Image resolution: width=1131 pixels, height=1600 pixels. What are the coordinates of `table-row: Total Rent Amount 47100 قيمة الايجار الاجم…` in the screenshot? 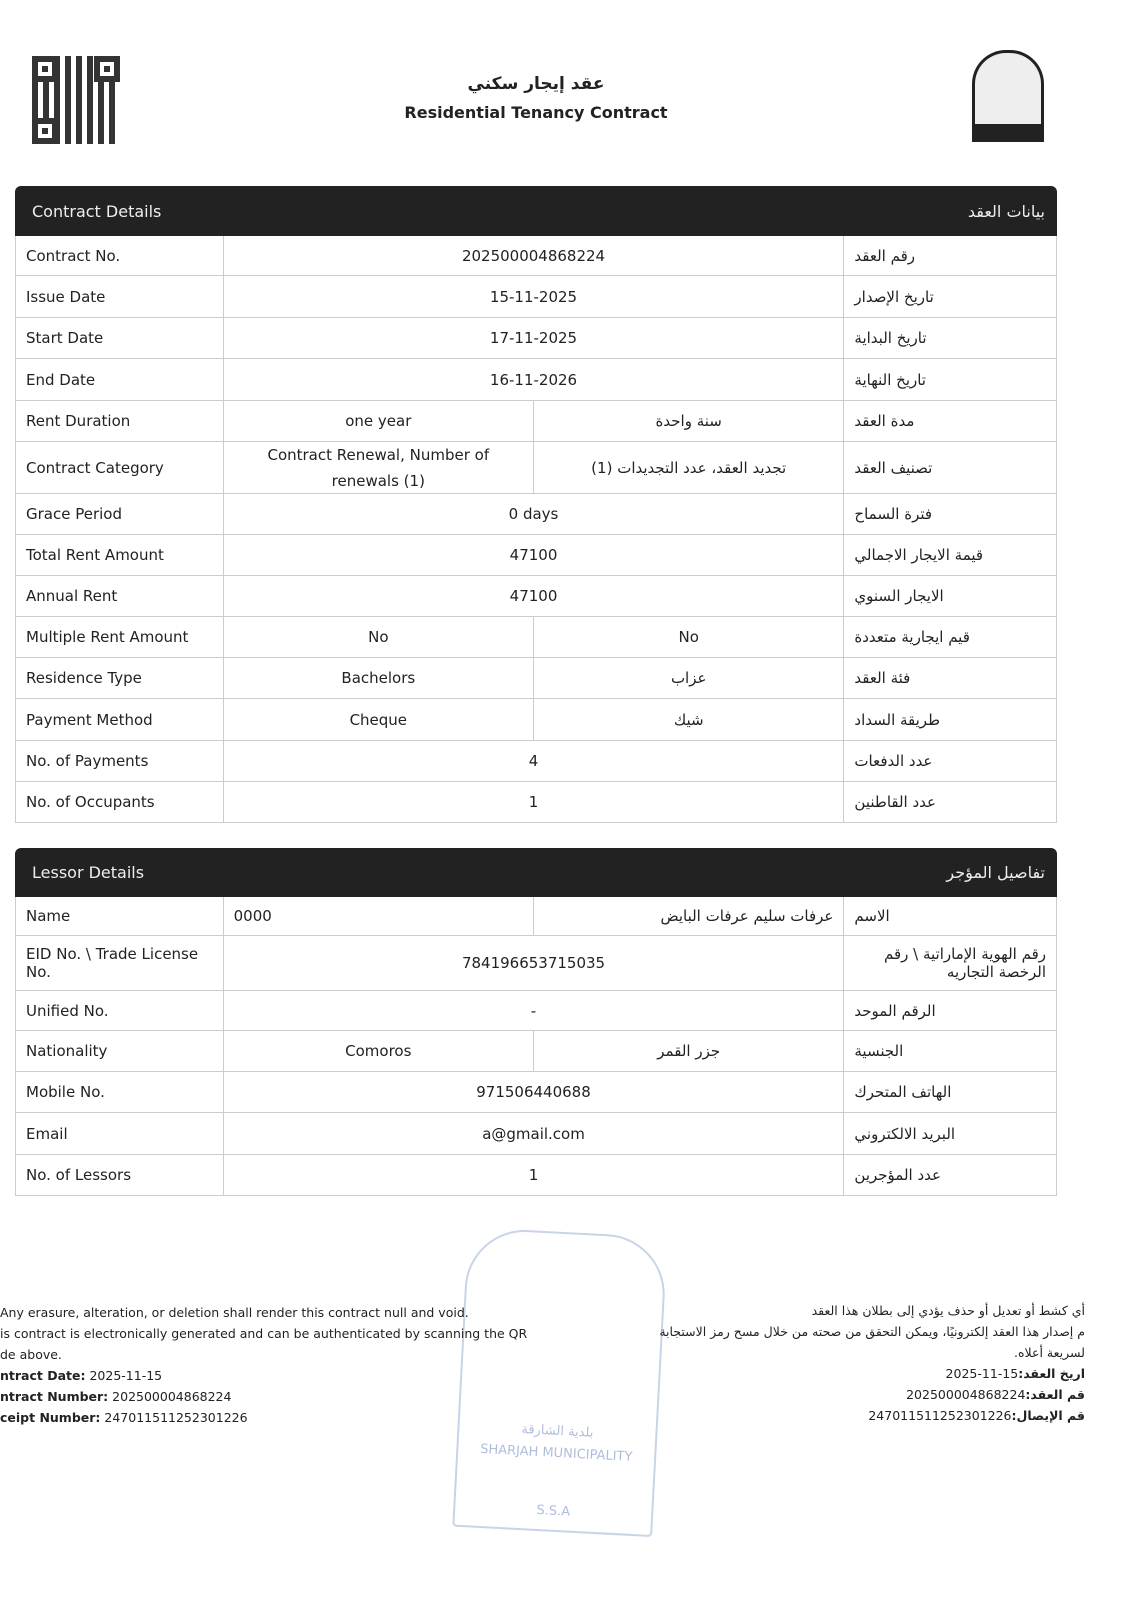 It's located at (536, 555).